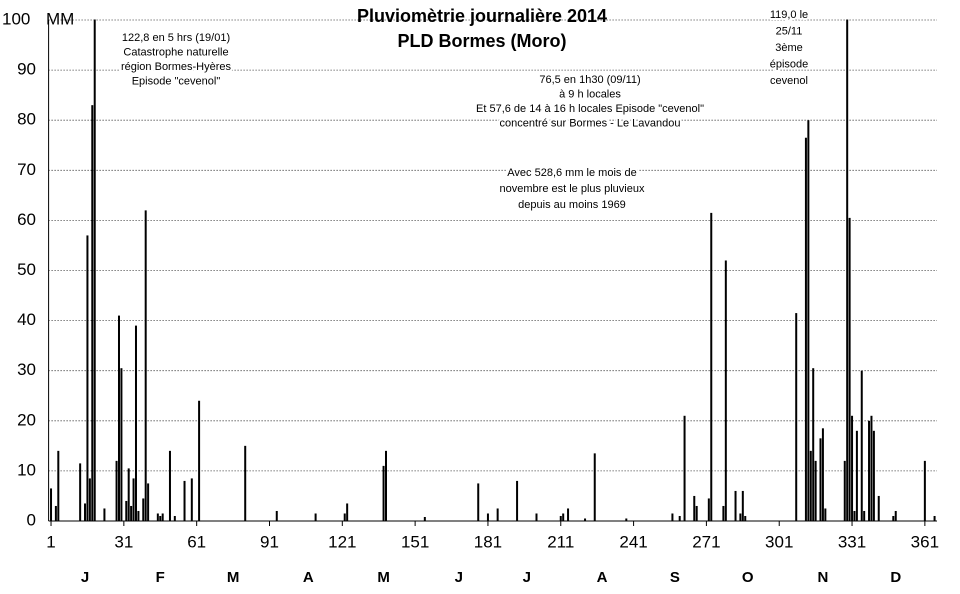  What do you see at coordinates (481, 41) in the screenshot?
I see `chart-subtitle: PLD Bormes (Moro)` at bounding box center [481, 41].